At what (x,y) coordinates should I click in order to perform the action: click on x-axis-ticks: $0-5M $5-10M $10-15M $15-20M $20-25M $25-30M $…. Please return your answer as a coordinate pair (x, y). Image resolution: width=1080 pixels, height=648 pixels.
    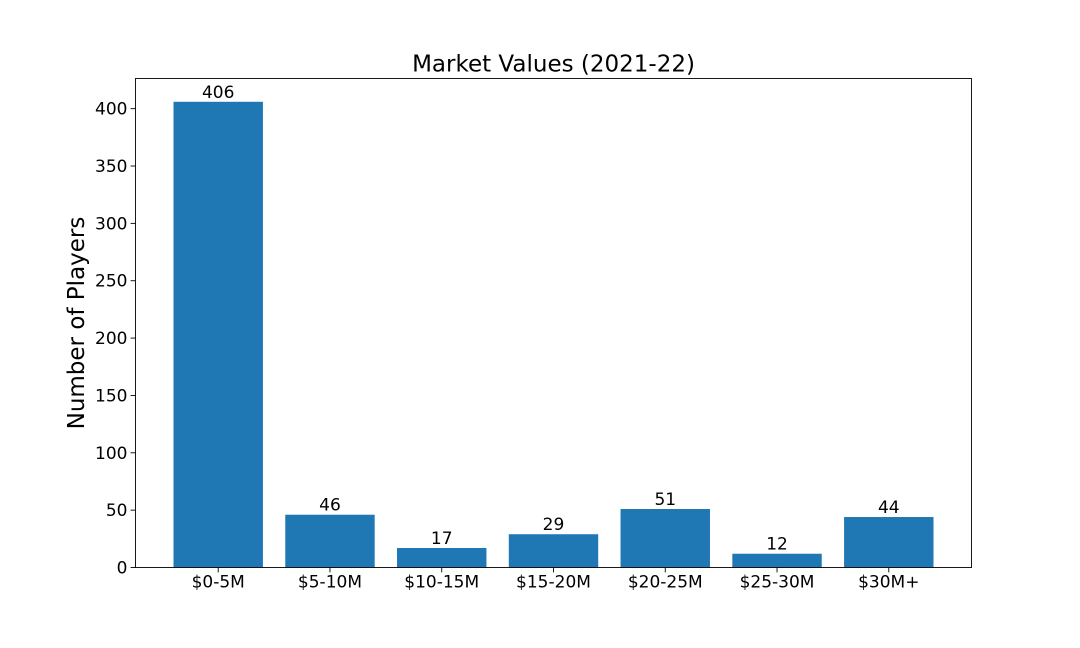
    Looking at the image, I should click on (555, 580).